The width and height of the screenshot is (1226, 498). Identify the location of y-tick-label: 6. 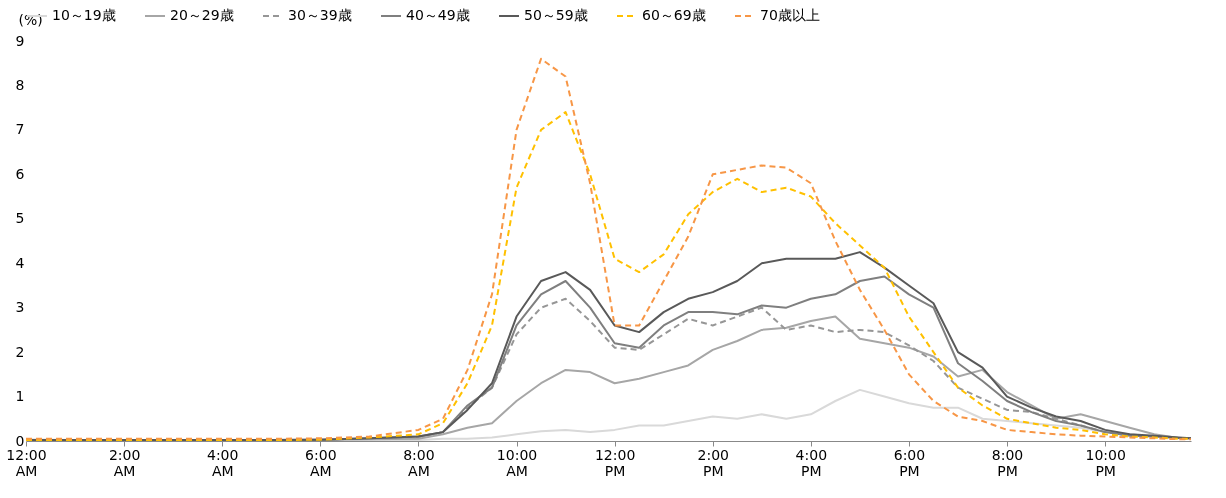
(20, 173).